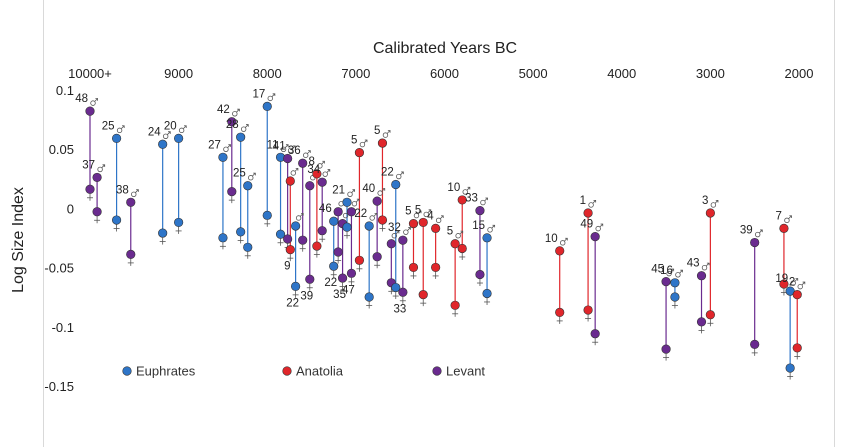 This screenshot has width=850, height=447. I want to click on x-tick-label: 5000, so click(533, 73).